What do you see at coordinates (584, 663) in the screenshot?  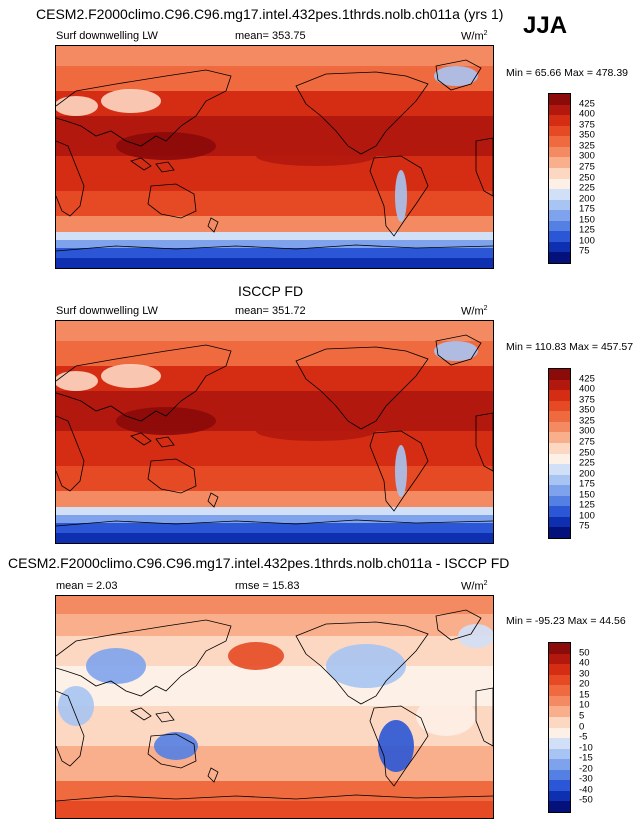 I see `colorbar-tick-label: 40` at bounding box center [584, 663].